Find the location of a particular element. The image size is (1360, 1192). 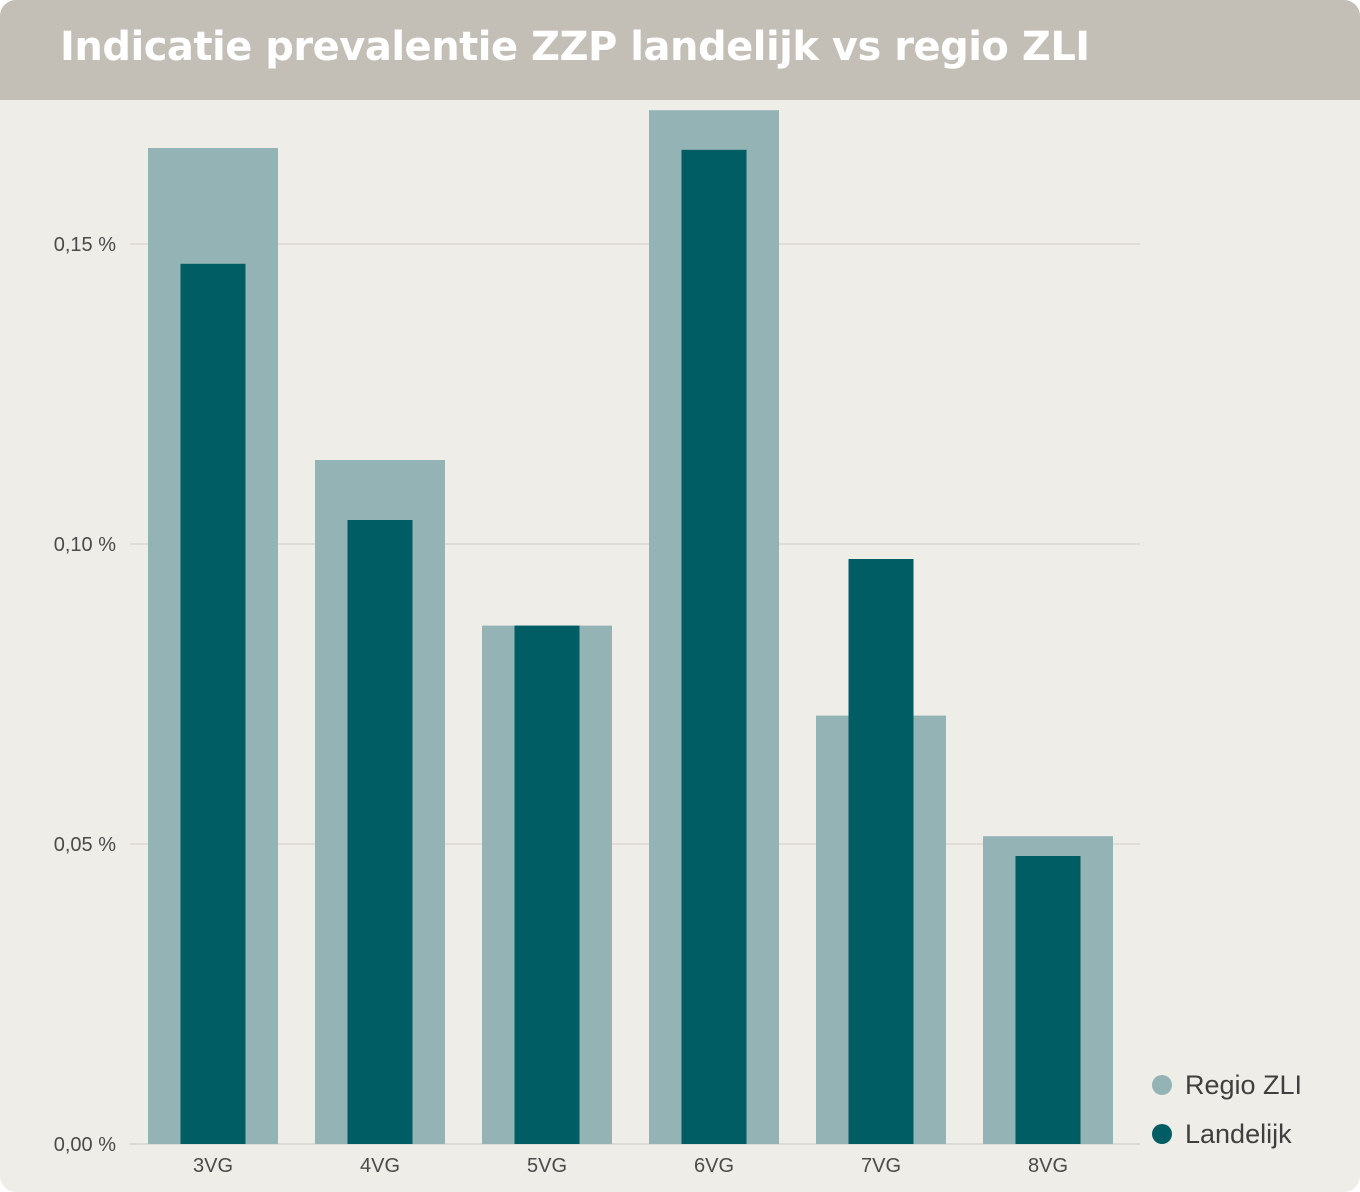

x-tick-label-3vg: 3VG is located at coordinates (213, 1166).